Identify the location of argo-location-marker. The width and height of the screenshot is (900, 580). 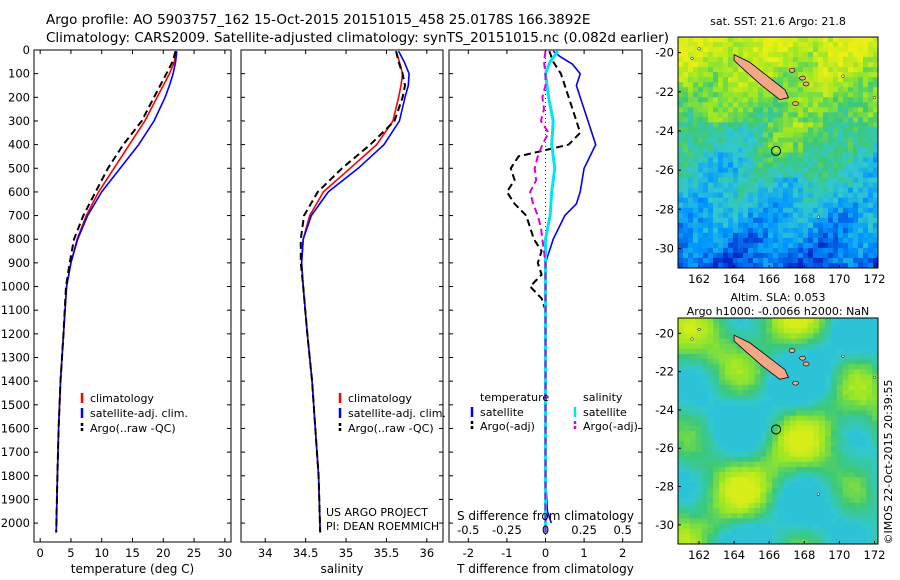
(776, 429).